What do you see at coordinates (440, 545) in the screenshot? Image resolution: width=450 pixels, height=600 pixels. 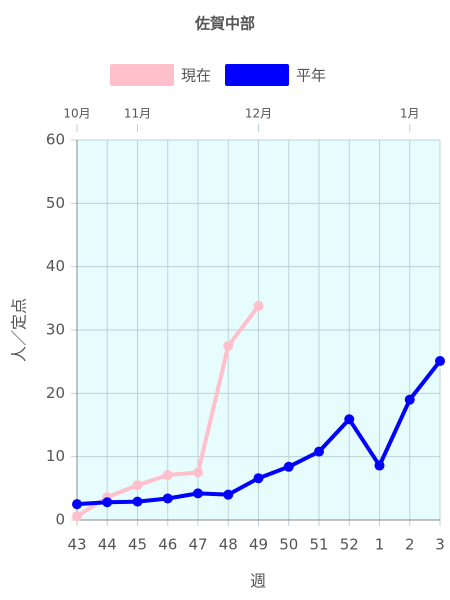 I see `x-tick-label: 3` at bounding box center [440, 545].